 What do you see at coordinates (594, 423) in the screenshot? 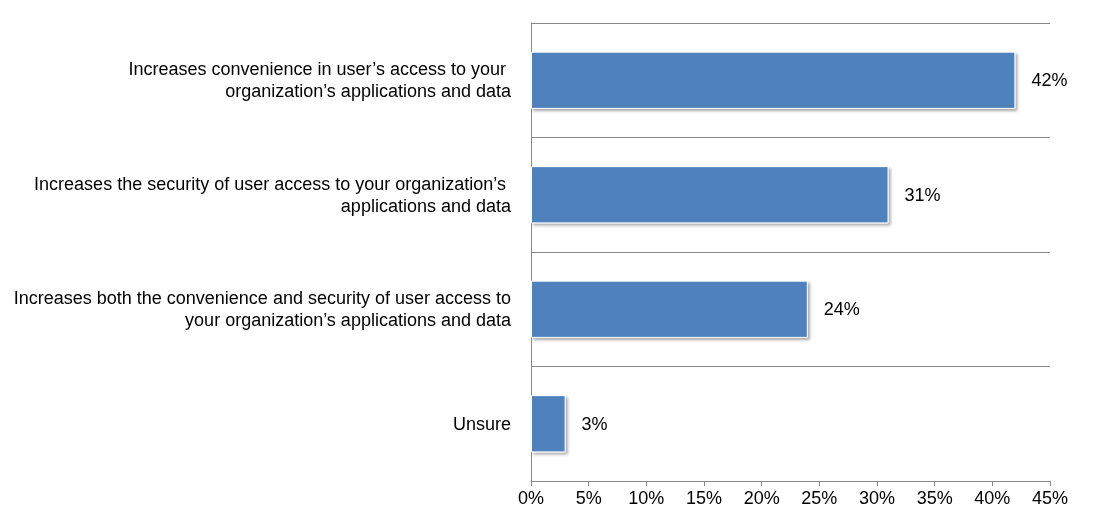
I see `data-label: 3%` at bounding box center [594, 423].